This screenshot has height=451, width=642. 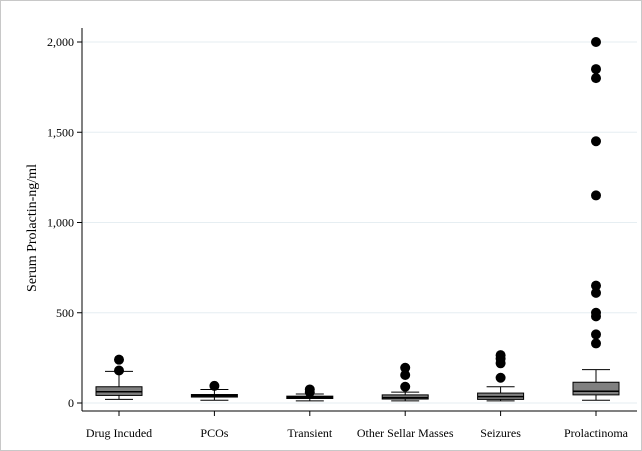 I want to click on y-ticks: 0 500 1,000 1,500 2,000, so click(x=64, y=222).